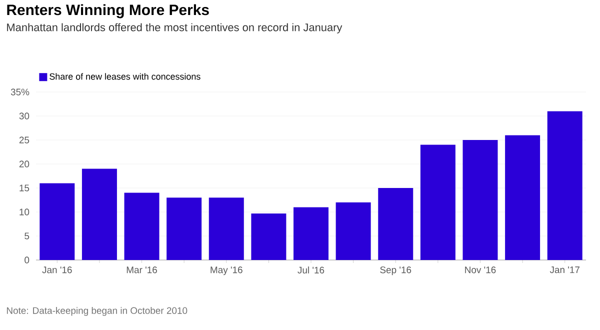  I want to click on x-tick-label: Sep '16, so click(396, 271).